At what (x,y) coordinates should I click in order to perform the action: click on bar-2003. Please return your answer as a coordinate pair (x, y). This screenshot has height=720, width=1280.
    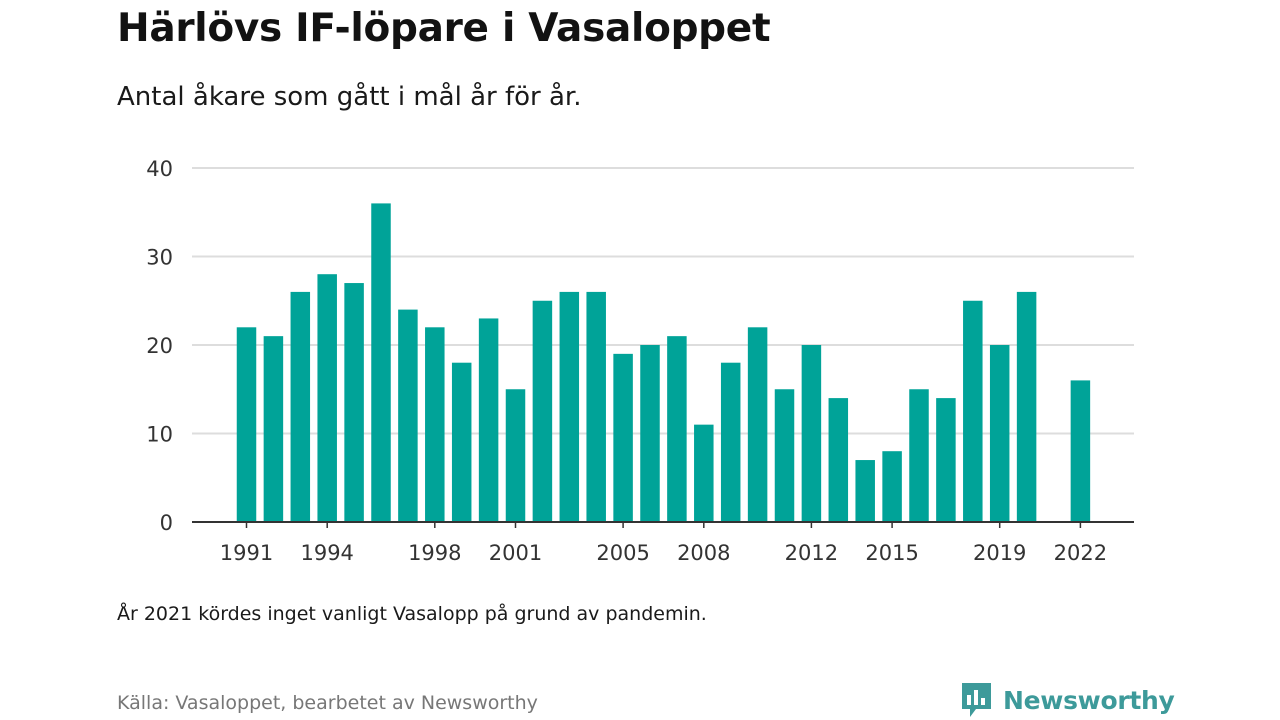
    Looking at the image, I should click on (569, 406).